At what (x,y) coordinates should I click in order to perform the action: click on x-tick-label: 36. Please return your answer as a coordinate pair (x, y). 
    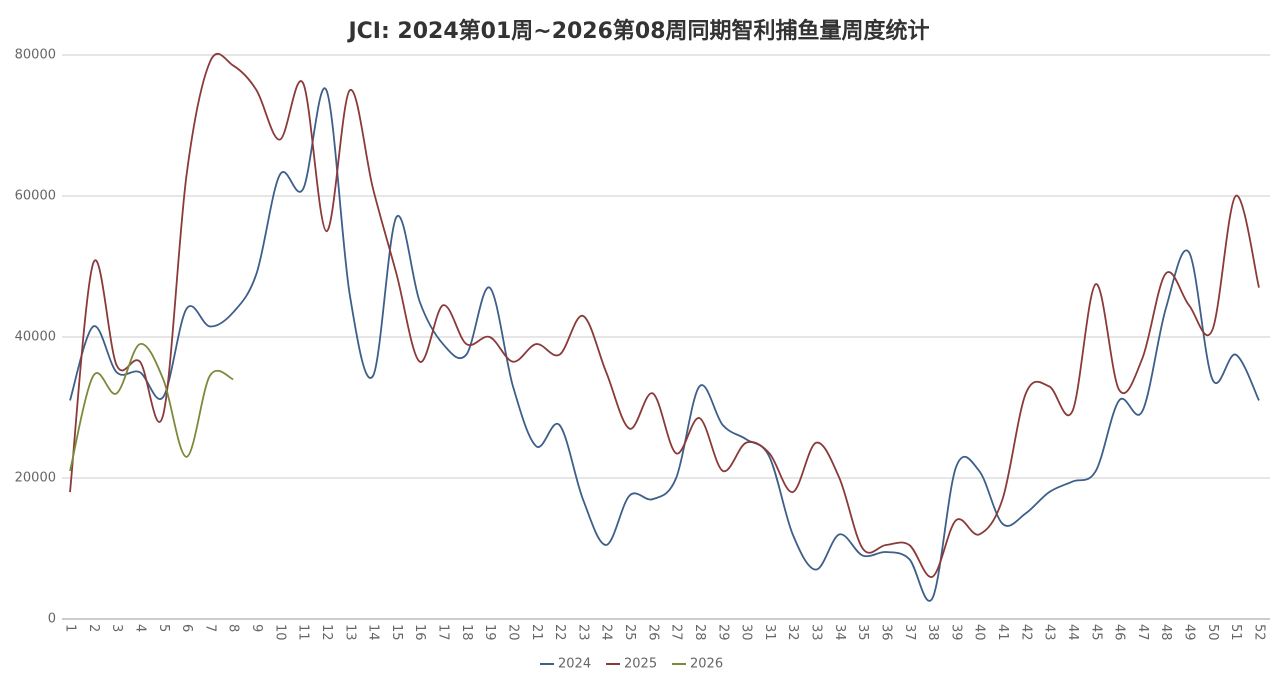
    Looking at the image, I should click on (885, 632).